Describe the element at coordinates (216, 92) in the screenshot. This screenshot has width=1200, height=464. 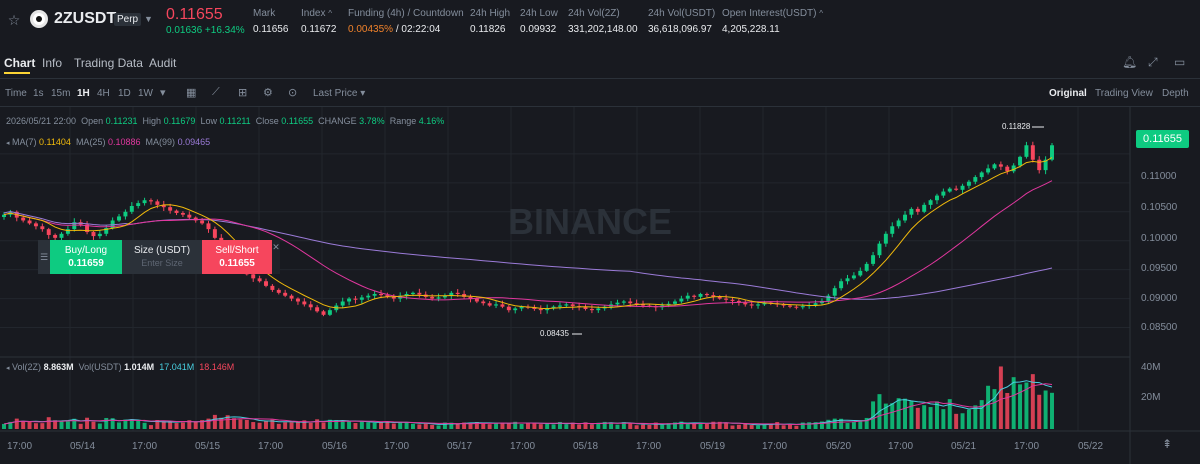
I see `indicator-icon: ⟋` at that location.